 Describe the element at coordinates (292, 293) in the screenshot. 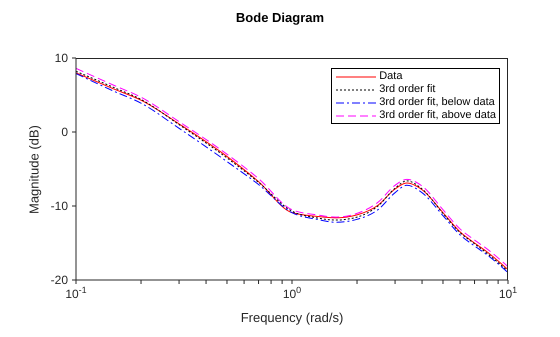

I see `x-tick-label: 10$^{0}$` at that location.